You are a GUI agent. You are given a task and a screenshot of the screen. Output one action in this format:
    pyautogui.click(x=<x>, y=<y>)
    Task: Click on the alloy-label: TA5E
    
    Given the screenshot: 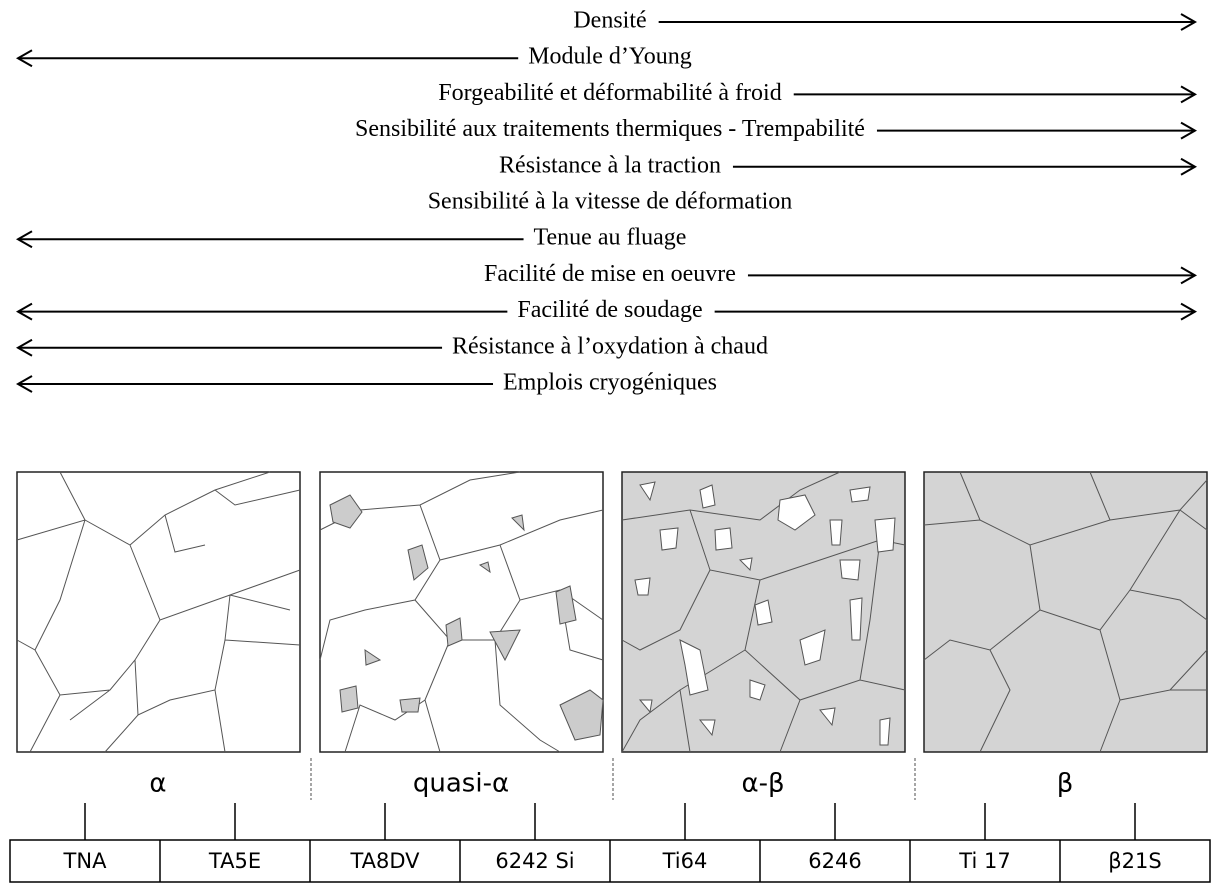 What is the action you would take?
    pyautogui.click(x=234, y=861)
    